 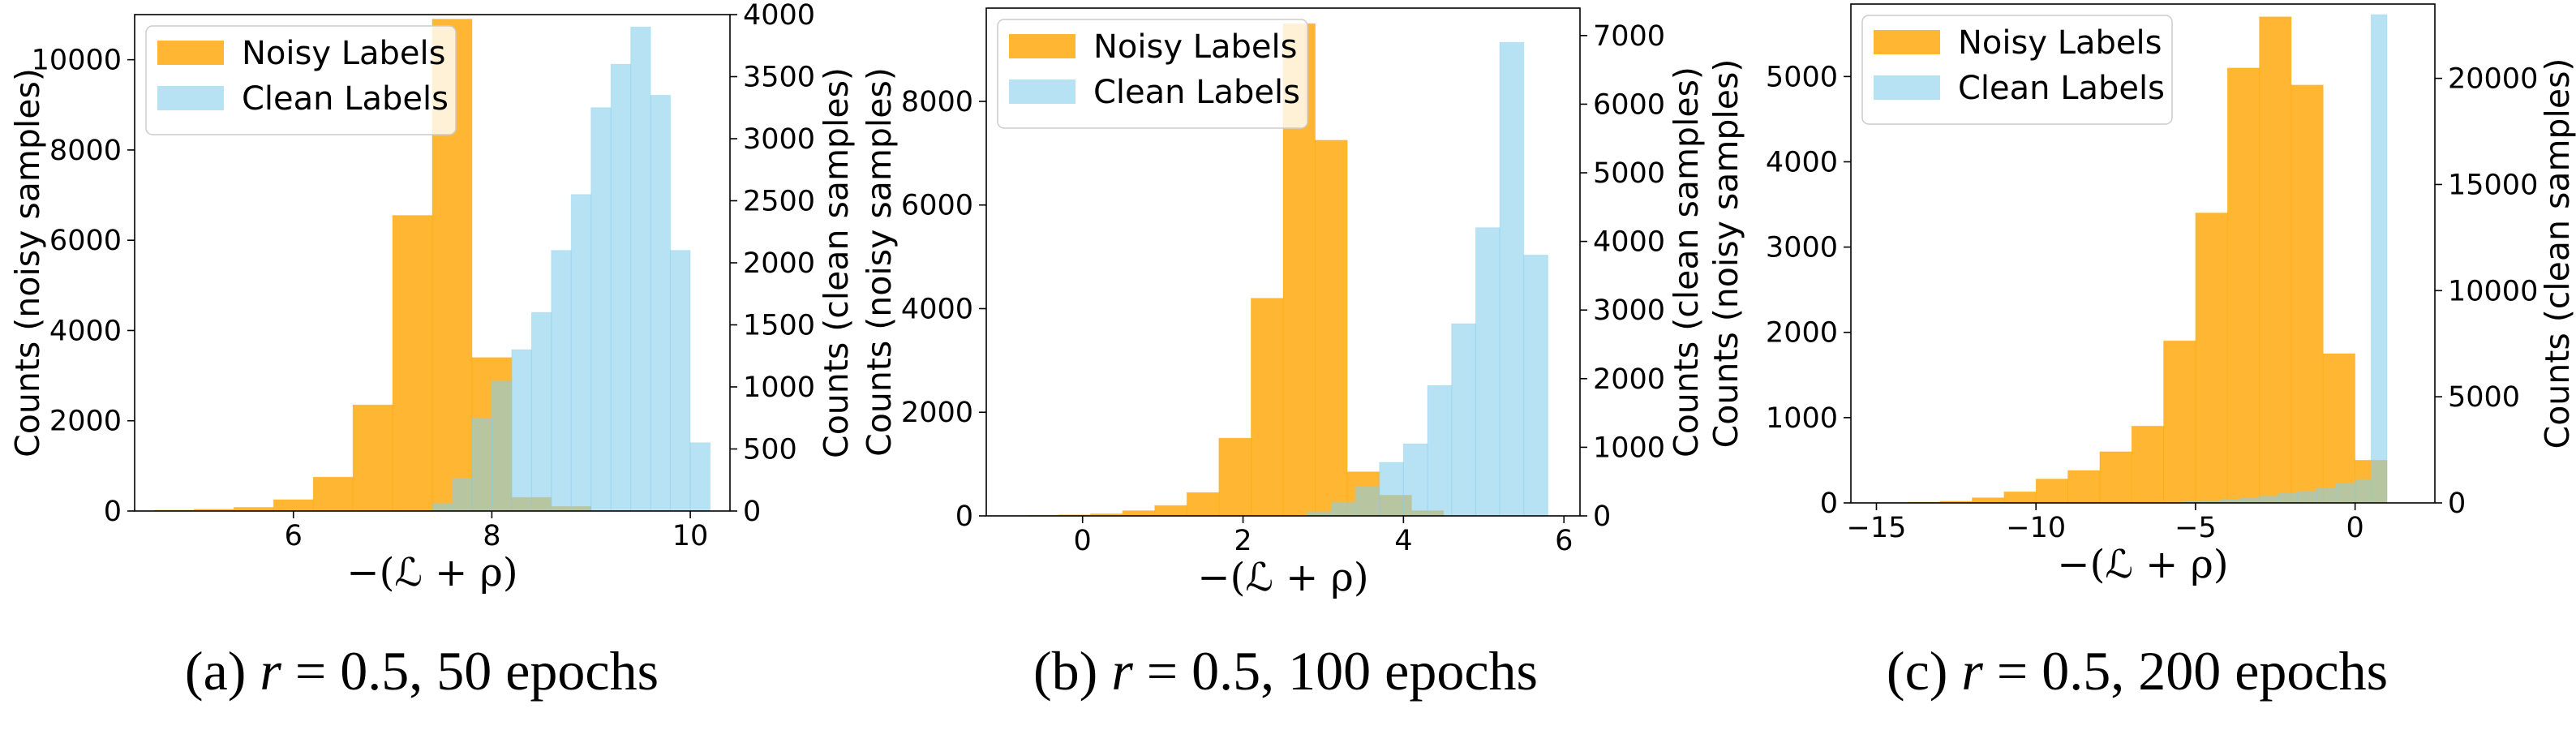 What do you see at coordinates (2493, 291) in the screenshot?
I see `y-right-tick-label: 10000` at bounding box center [2493, 291].